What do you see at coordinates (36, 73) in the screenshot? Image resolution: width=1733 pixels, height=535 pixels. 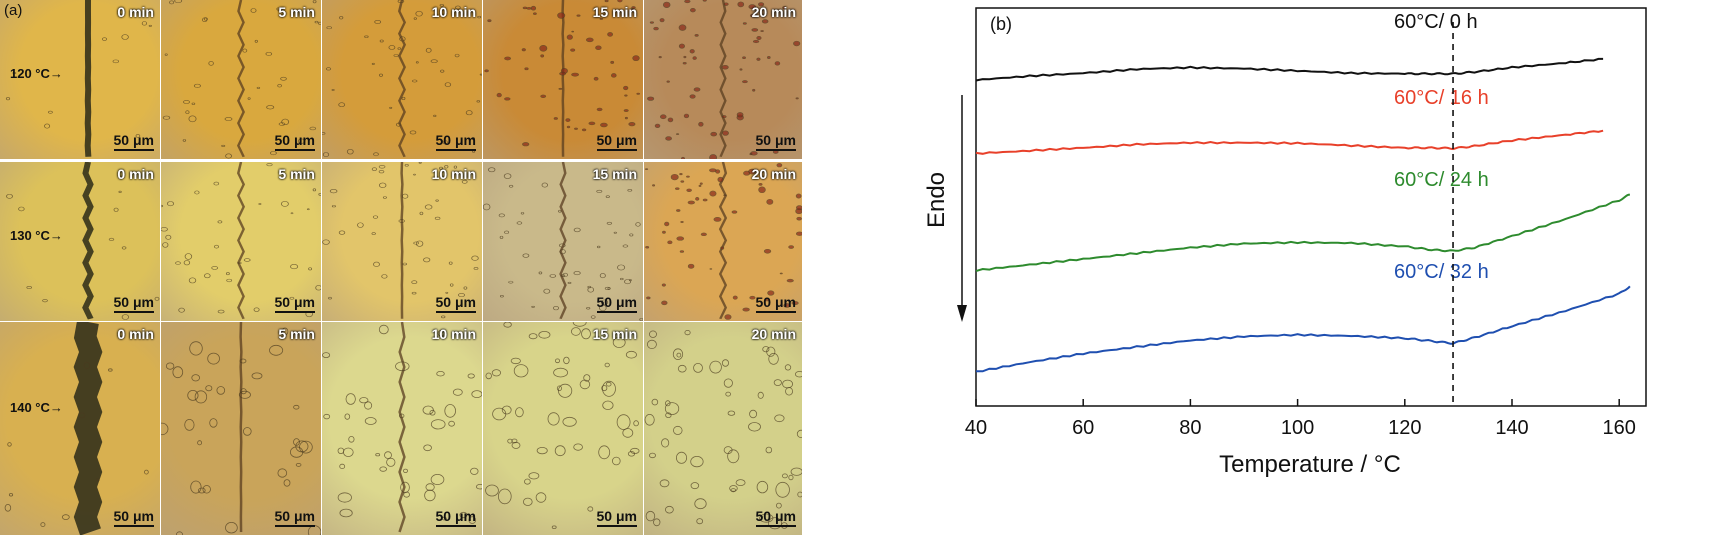 I see `temperature-label: 120 °C→` at bounding box center [36, 73].